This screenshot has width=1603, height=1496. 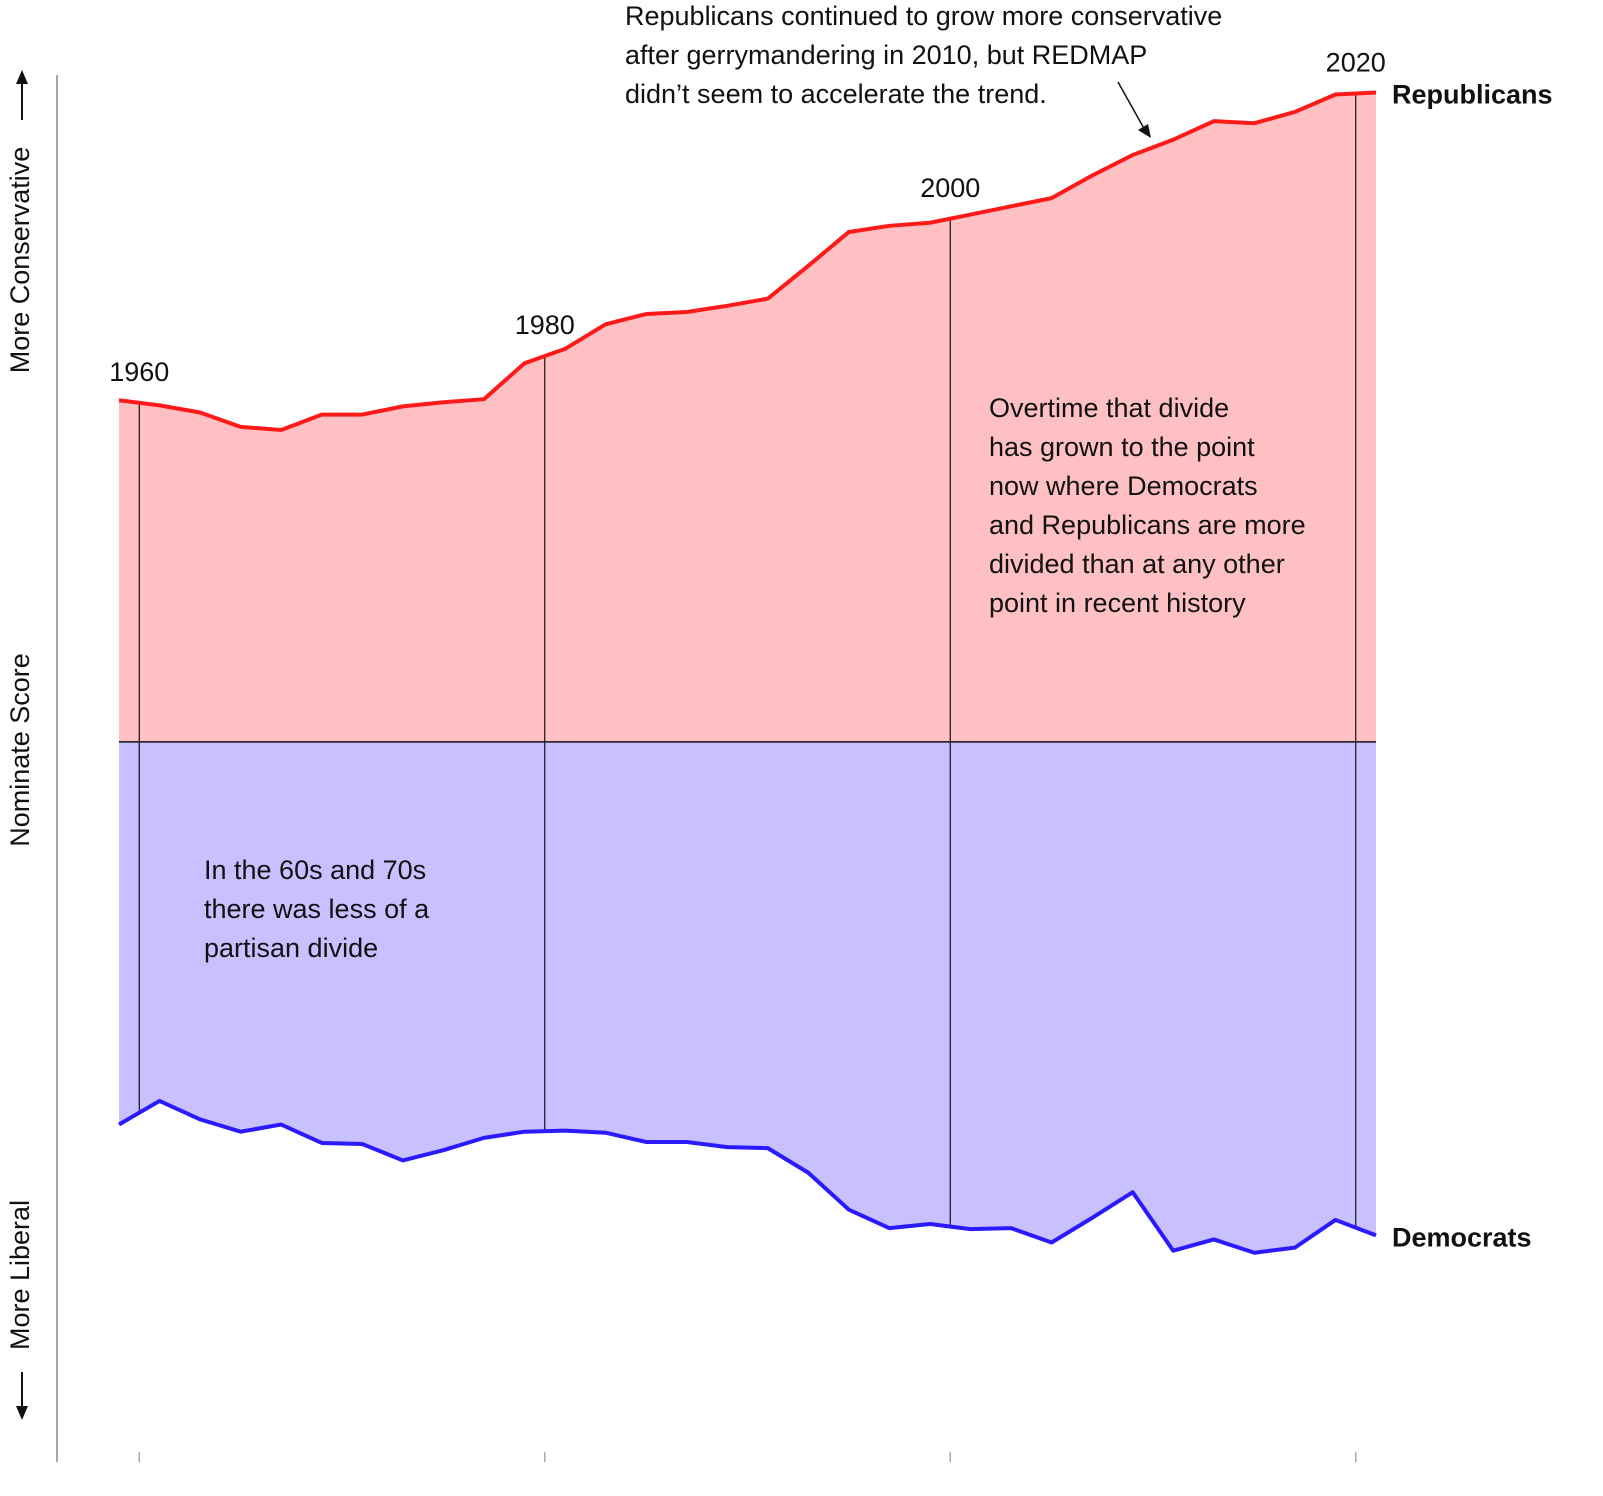 I want to click on x-tick-label: 2000, so click(x=950, y=188).